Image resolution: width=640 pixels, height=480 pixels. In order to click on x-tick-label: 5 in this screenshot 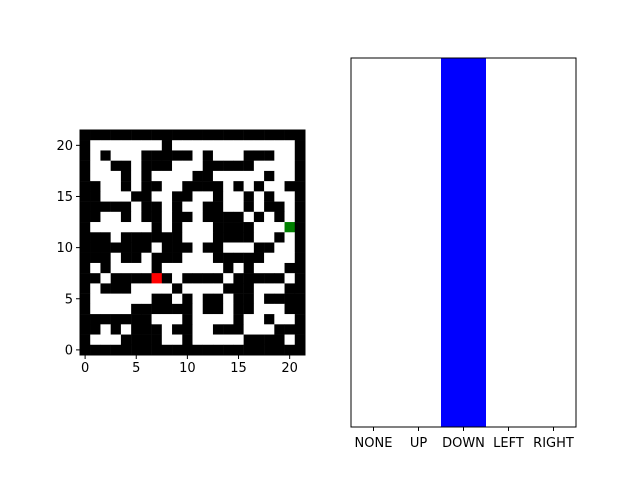, I will do `click(136, 368)`.